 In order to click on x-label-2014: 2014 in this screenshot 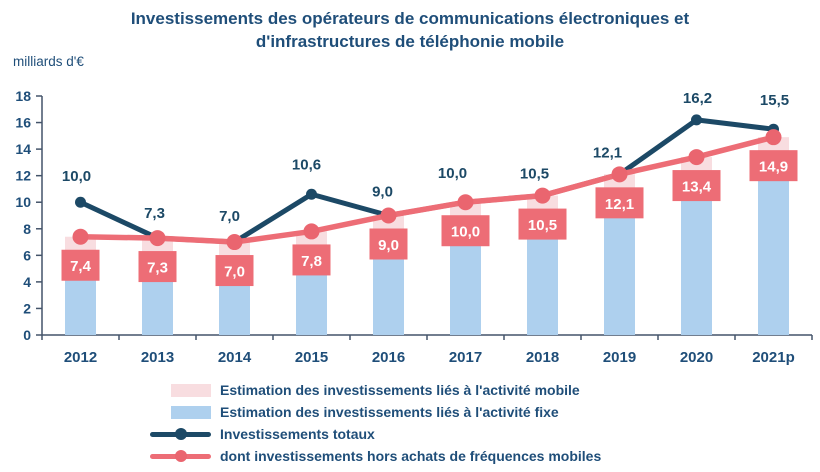, I will do `click(235, 357)`.